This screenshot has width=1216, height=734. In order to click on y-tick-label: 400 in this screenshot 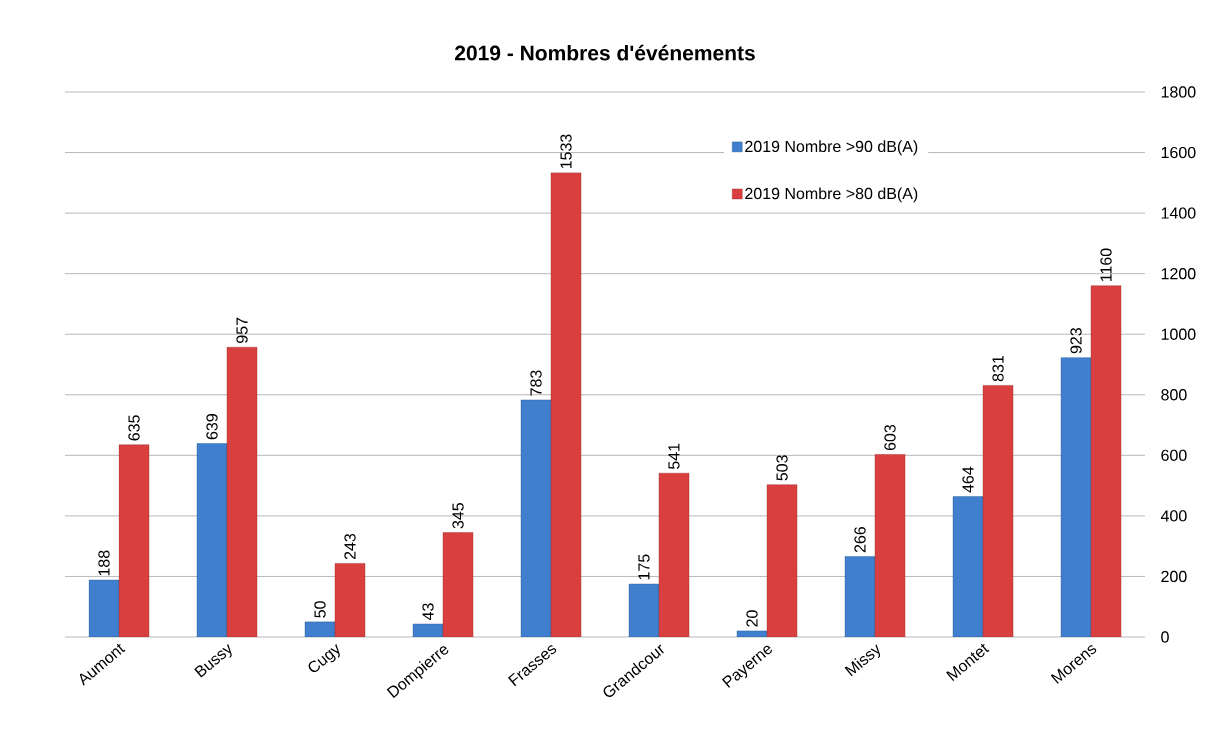, I will do `click(1173, 516)`.